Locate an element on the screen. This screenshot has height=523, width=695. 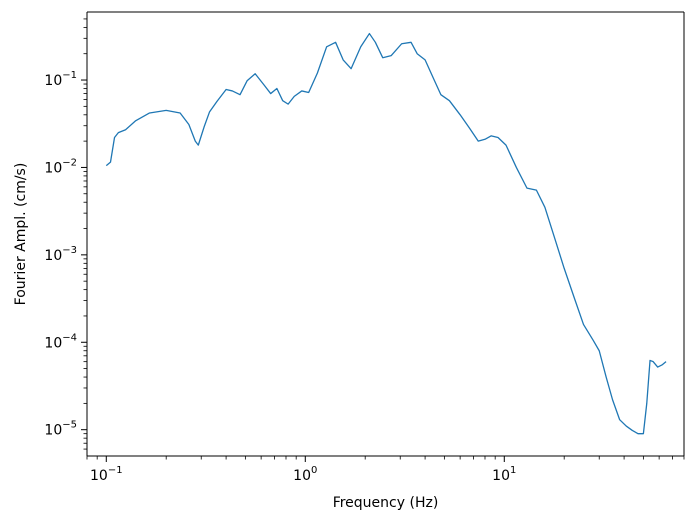
y-tick-label: 10⁻² is located at coordinates (60, 166).